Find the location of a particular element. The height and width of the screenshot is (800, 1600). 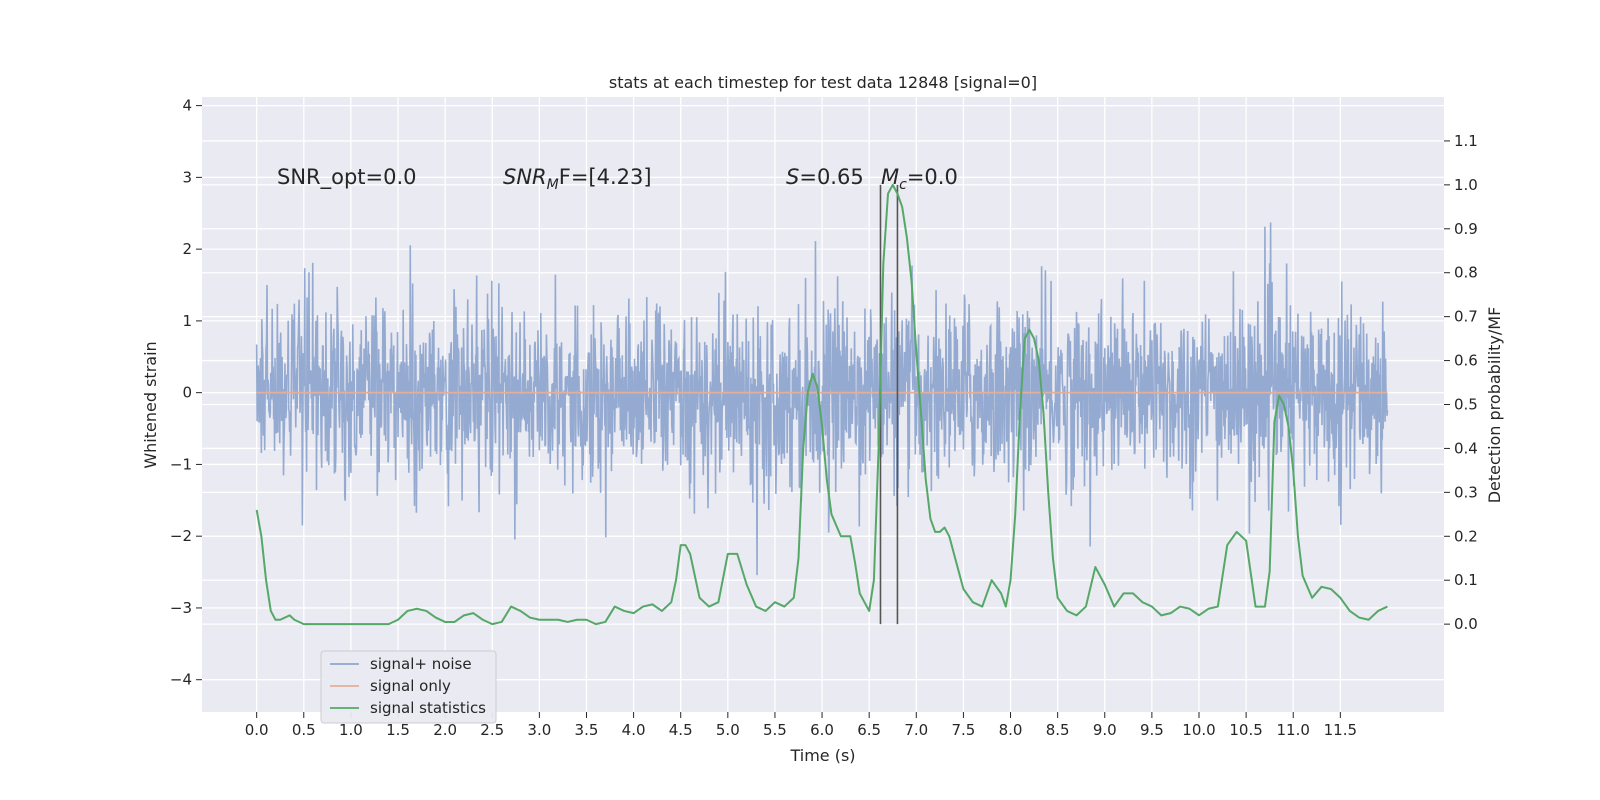

y-tick-label-8: 4 is located at coordinates (187, 106).